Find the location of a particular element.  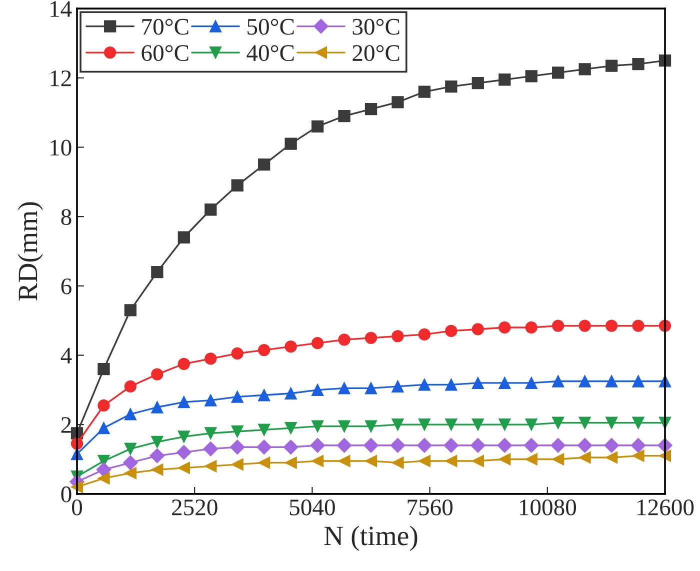

x-tick-label: 0 is located at coordinates (77, 507).